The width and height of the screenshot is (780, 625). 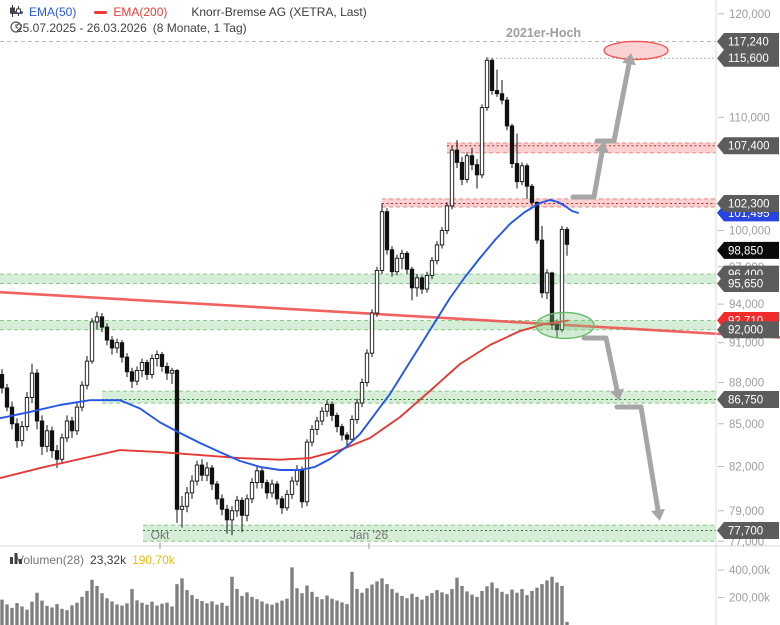 What do you see at coordinates (108, 560) in the screenshot?
I see `volume-current-value: 23,32k` at bounding box center [108, 560].